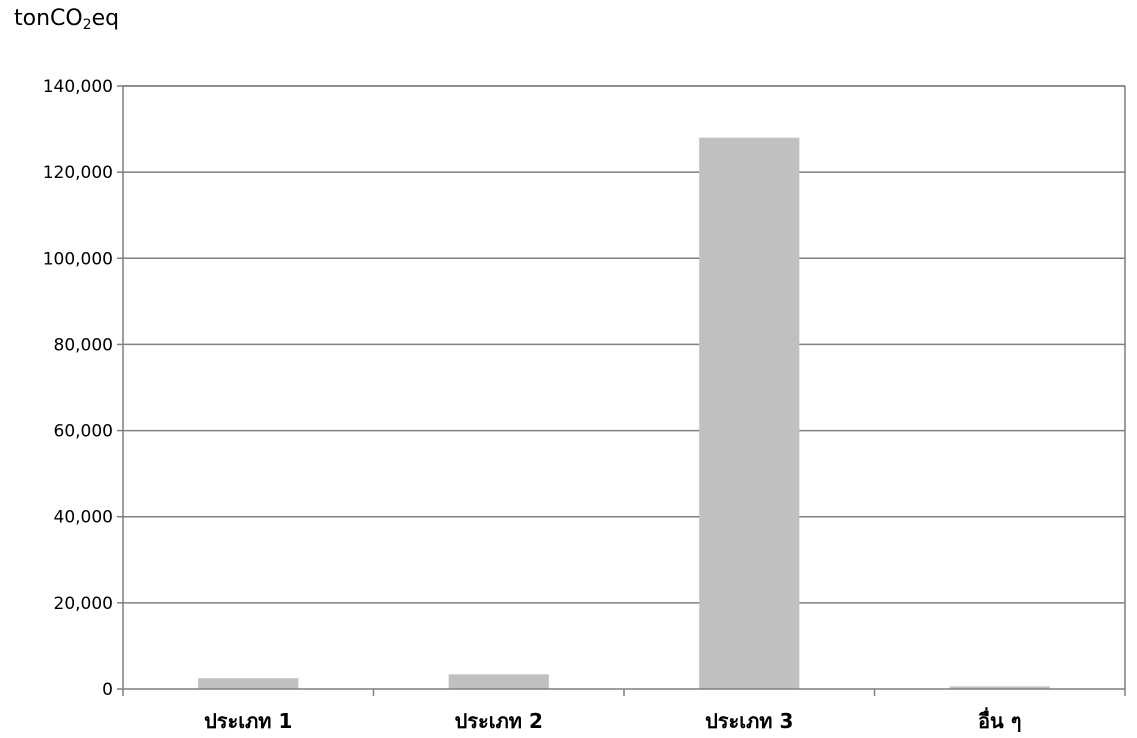 The height and width of the screenshot is (738, 1137). What do you see at coordinates (999, 719) in the screenshot?
I see `x-category-label: อื่น ๆ` at bounding box center [999, 719].